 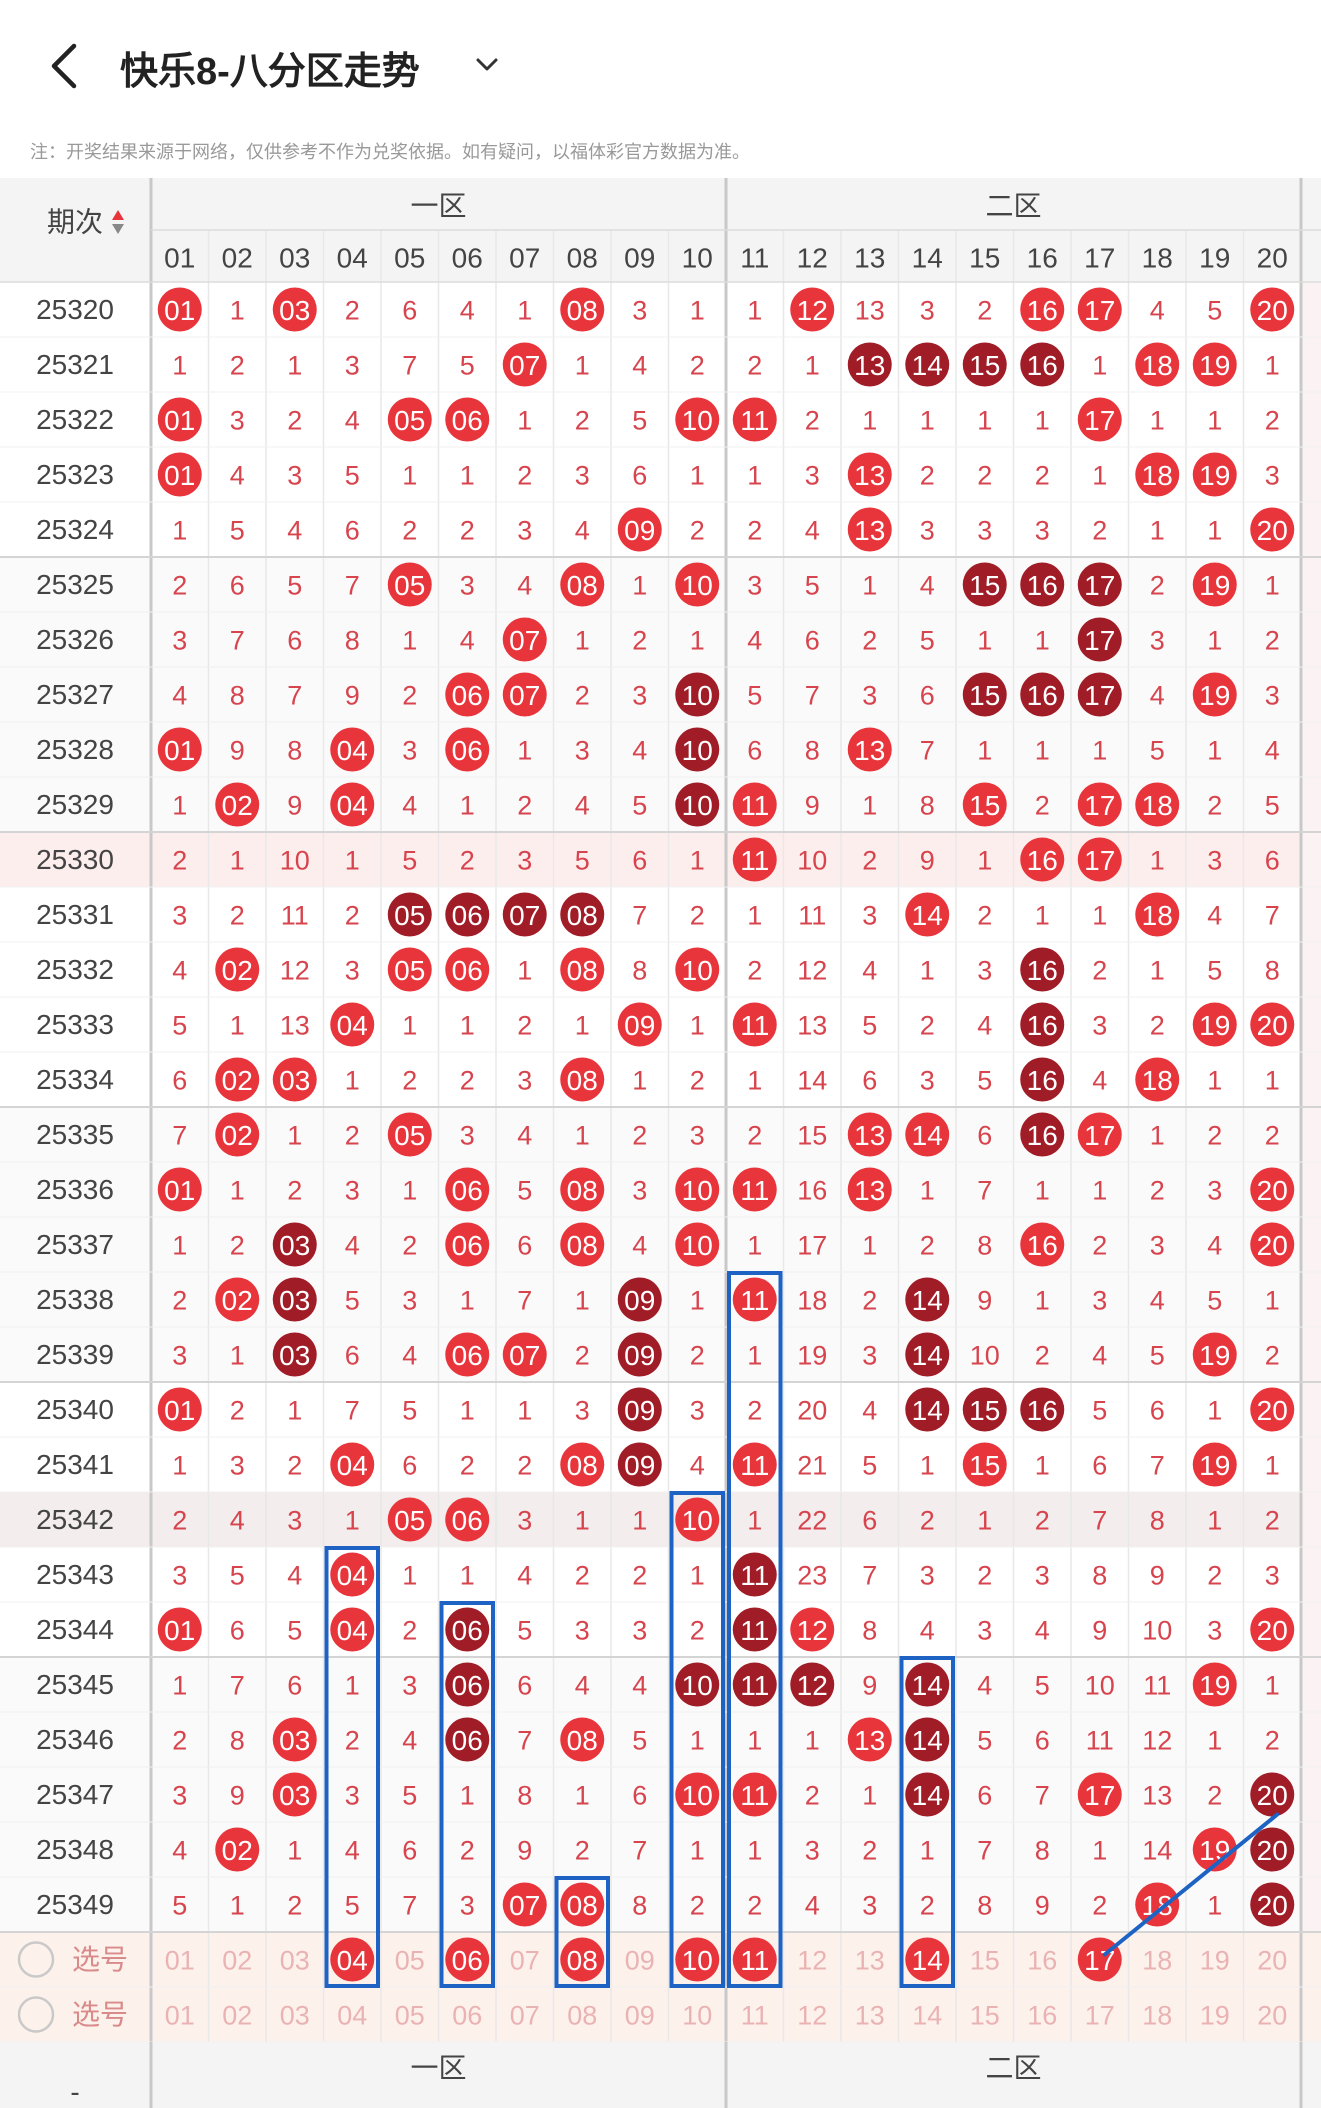 What do you see at coordinates (869, 475) in the screenshot?
I see `drawn-number: 13` at bounding box center [869, 475].